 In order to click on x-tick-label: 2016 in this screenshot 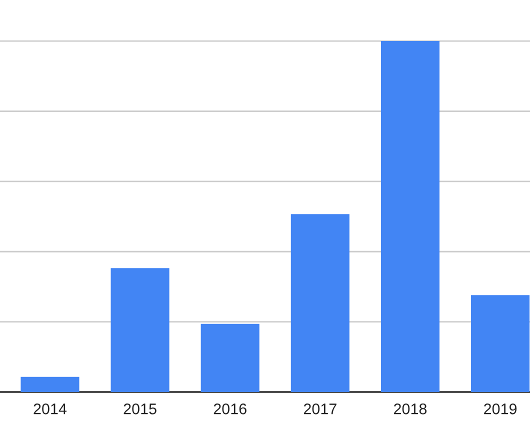, I will do `click(230, 409)`.